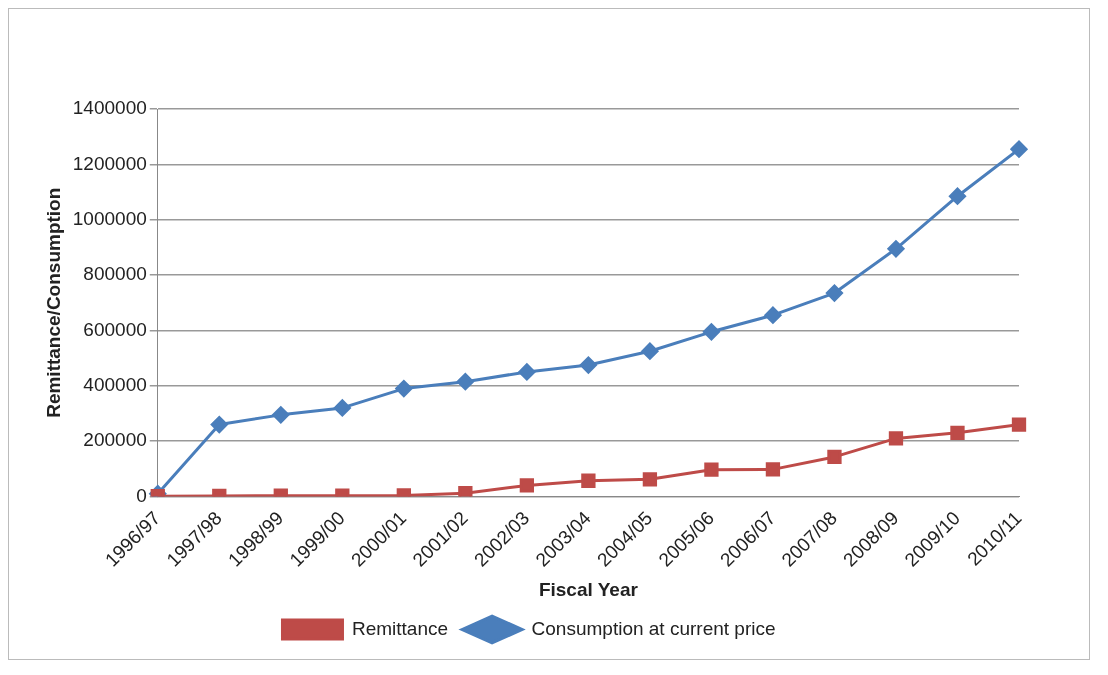 The image size is (1108, 675). What do you see at coordinates (400, 628) in the screenshot?
I see `legend-label: Remittance` at bounding box center [400, 628].